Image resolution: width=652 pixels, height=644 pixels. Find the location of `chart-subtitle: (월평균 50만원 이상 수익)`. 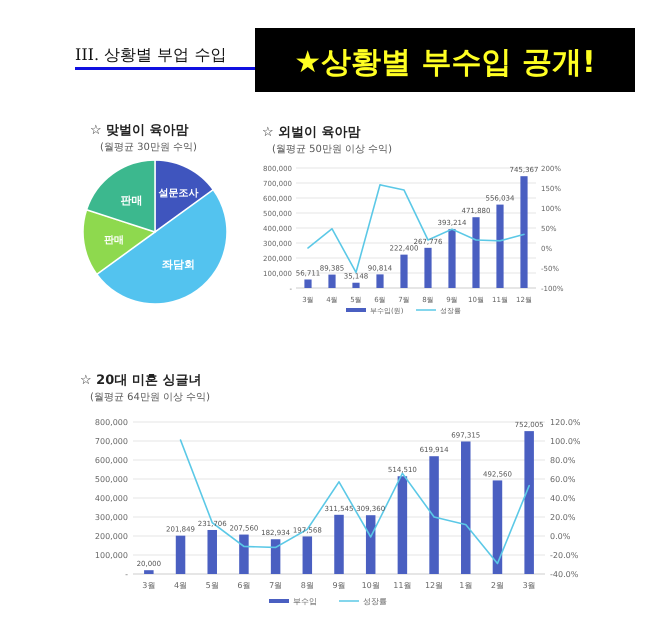

chart-subtitle: (월평균 50만원 이상 수익) is located at coordinates (332, 149).